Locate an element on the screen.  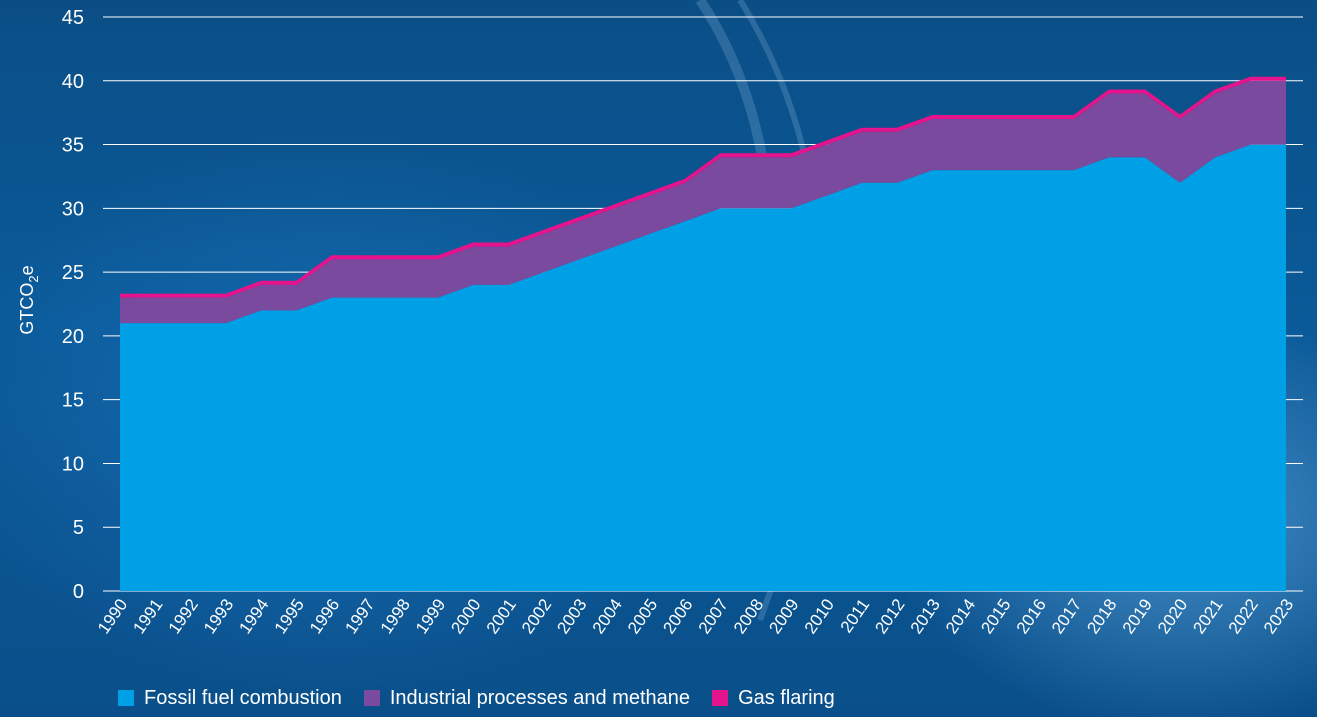
x-tick-label: 2017 is located at coordinates (1066, 616).